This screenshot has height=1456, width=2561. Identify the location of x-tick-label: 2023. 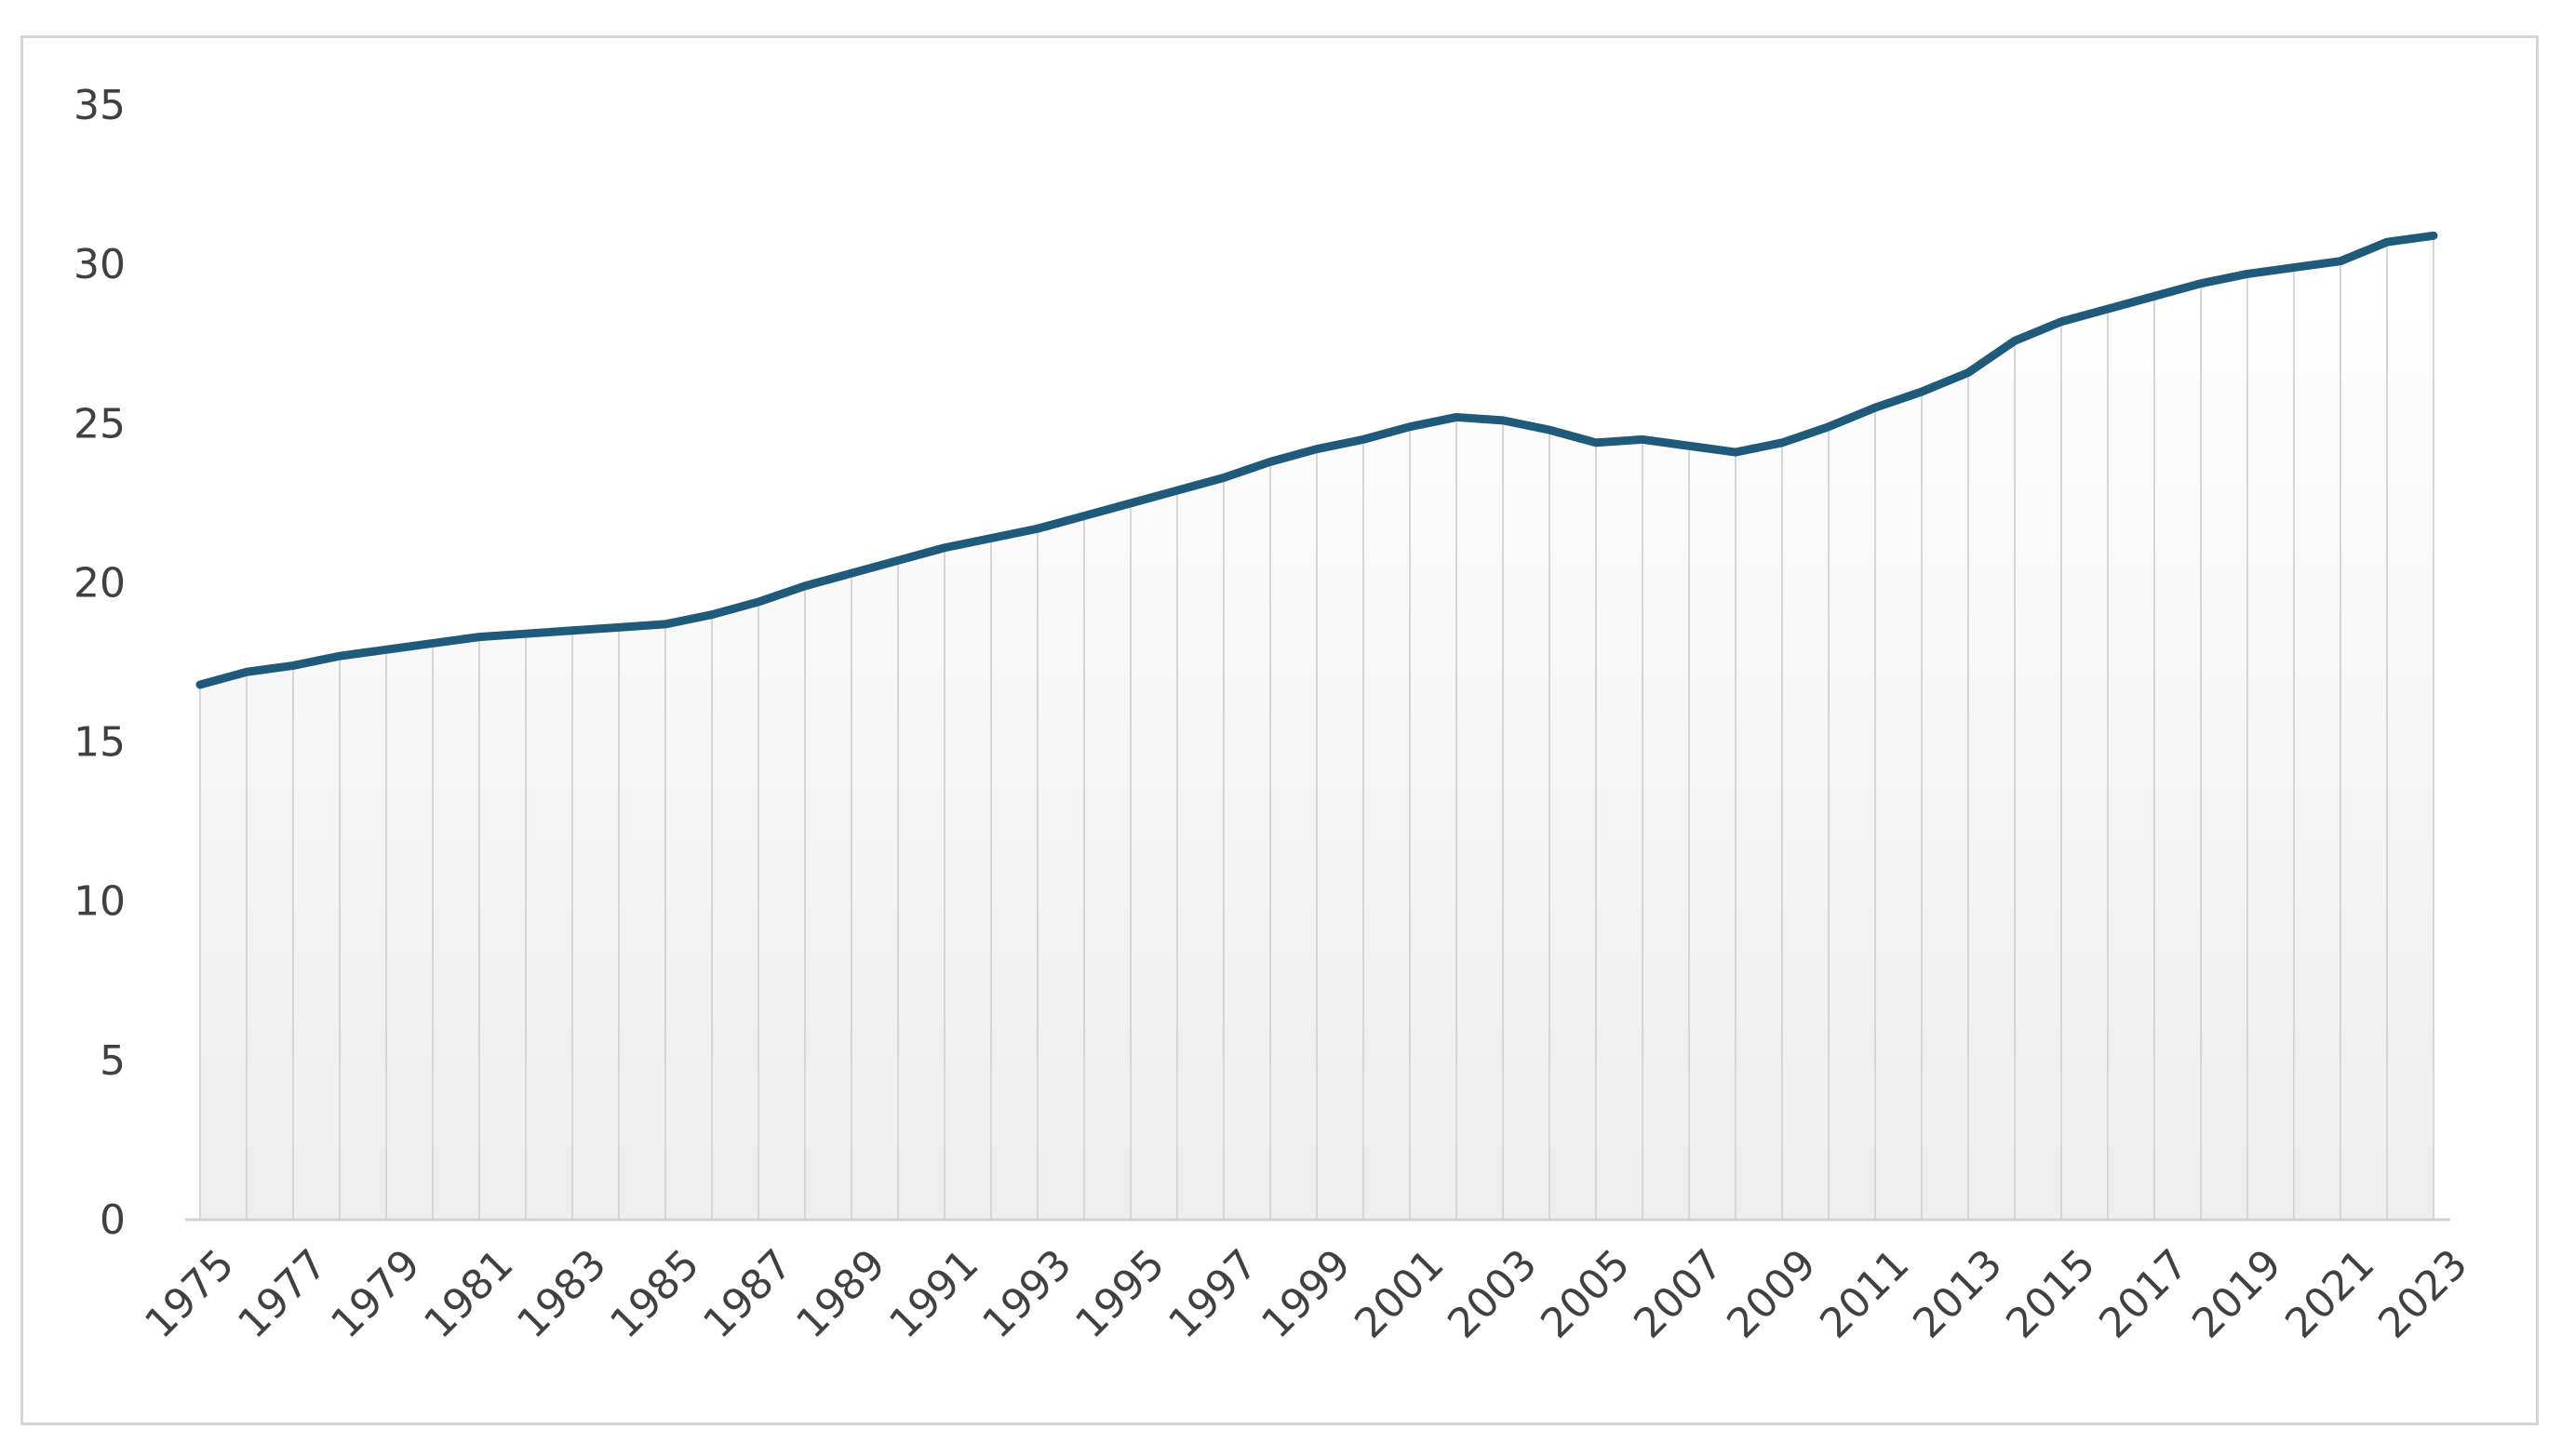
(2422, 1293).